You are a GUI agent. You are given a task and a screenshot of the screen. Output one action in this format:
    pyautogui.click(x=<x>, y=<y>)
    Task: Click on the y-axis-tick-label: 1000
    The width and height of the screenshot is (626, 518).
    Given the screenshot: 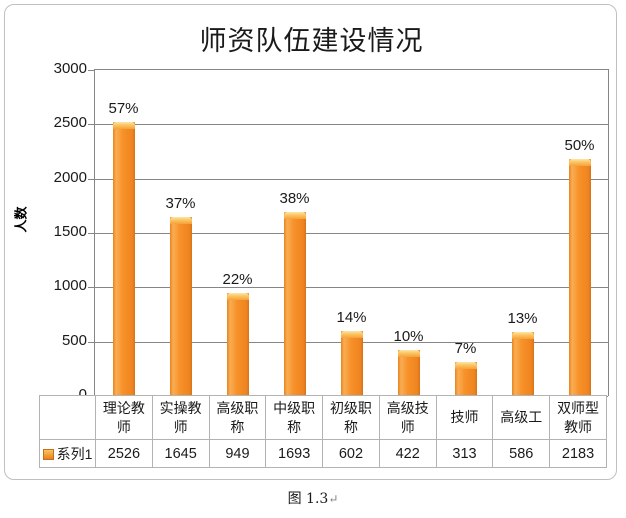 What is the action you would take?
    pyautogui.click(x=70, y=286)
    